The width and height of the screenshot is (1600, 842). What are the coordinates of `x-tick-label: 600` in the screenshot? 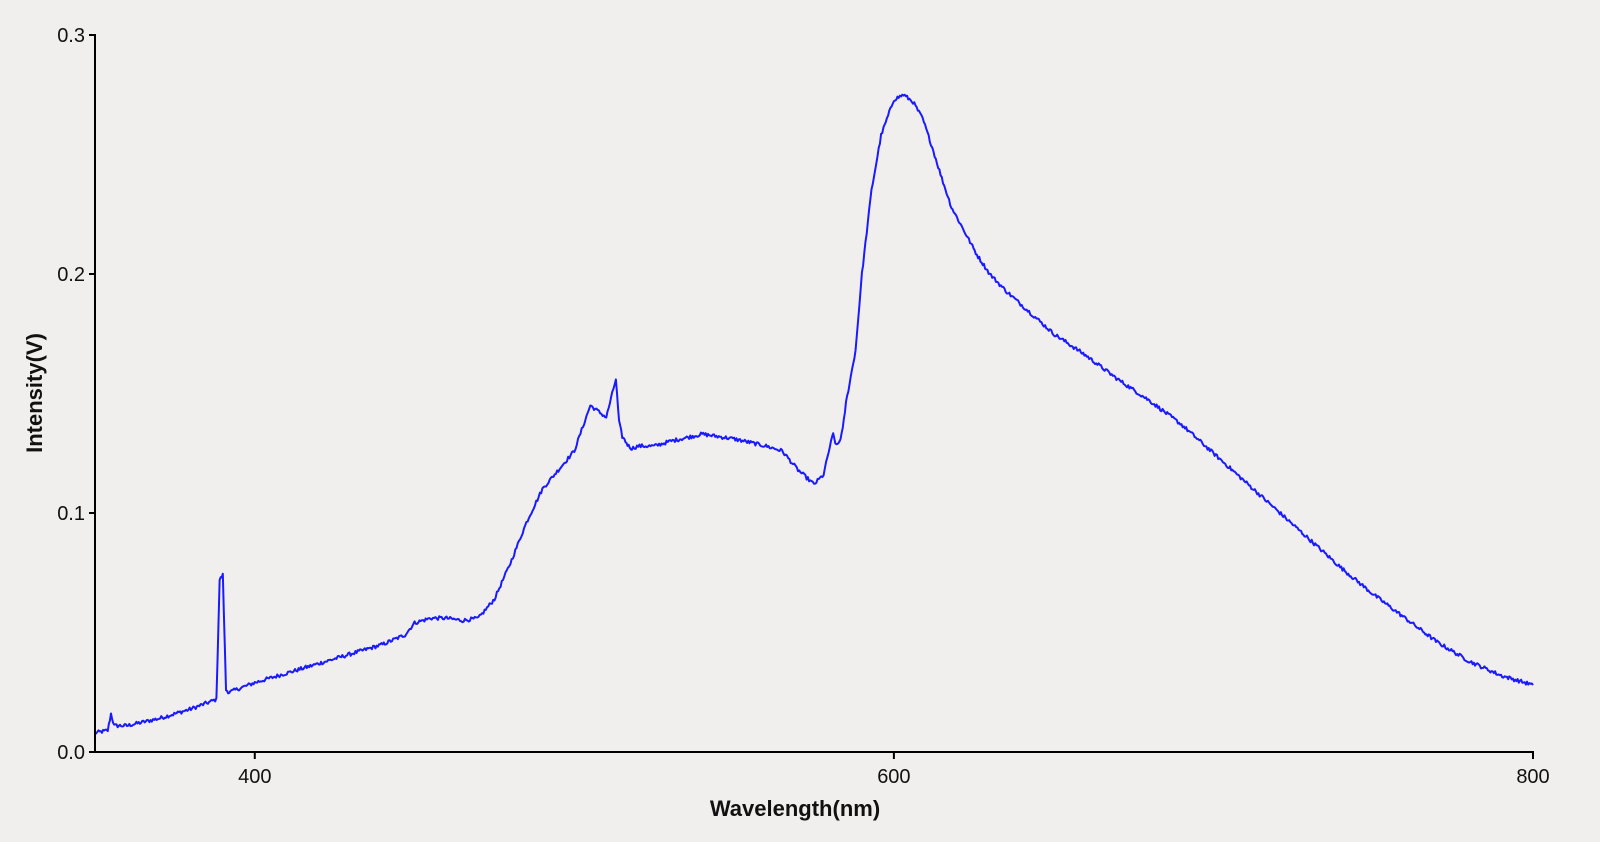 It's located at (893, 777).